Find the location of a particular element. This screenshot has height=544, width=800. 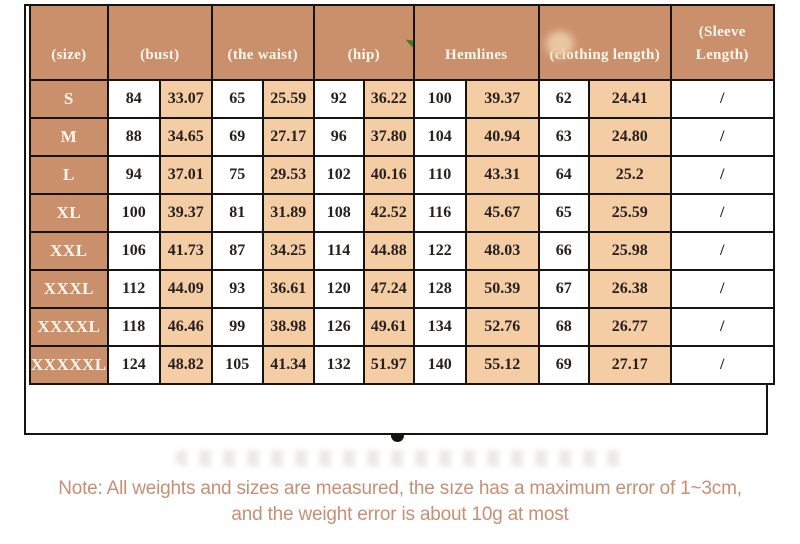

cm-value-cell: 94 is located at coordinates (133, 175).